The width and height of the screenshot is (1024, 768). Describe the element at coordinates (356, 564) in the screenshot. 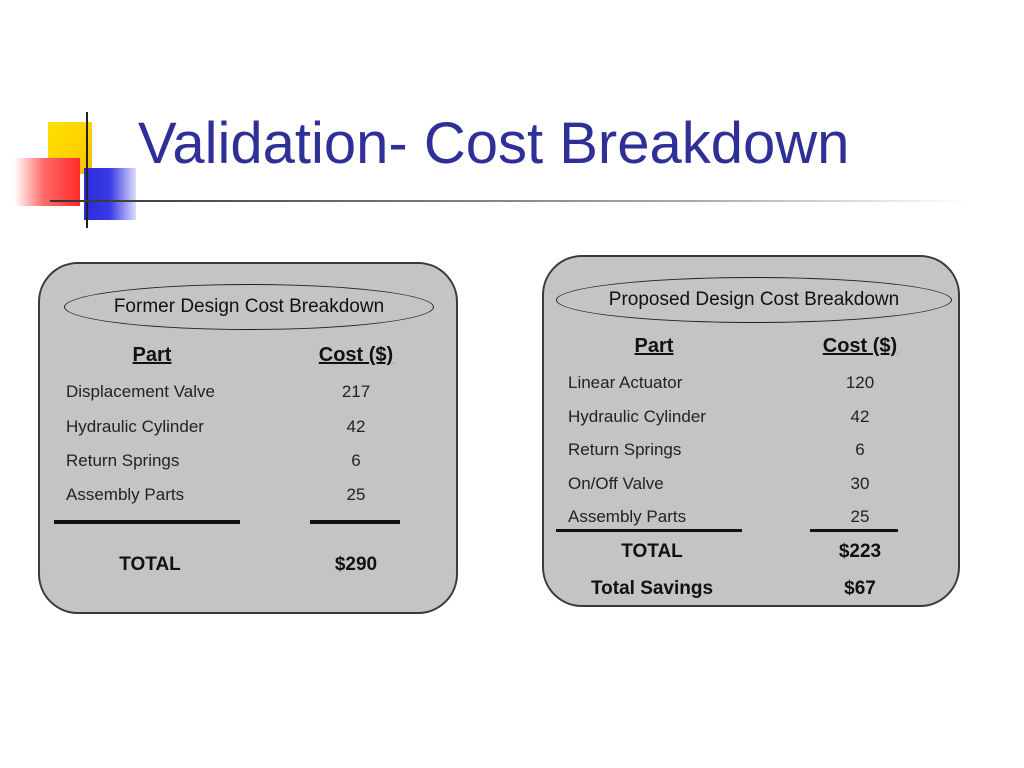

I see `former-total-value: $290` at that location.